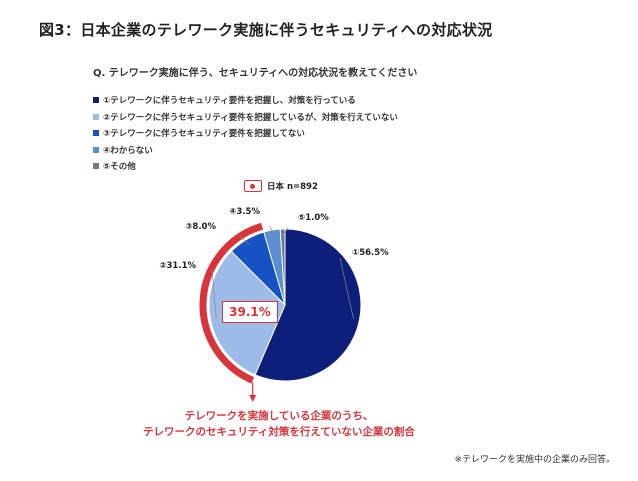 The width and height of the screenshot is (638, 481). What do you see at coordinates (229, 101) in the screenshot?
I see `legend-label: ①テレワークに伴うセキュリティ要件を把握し、対策を行っている` at bounding box center [229, 101].